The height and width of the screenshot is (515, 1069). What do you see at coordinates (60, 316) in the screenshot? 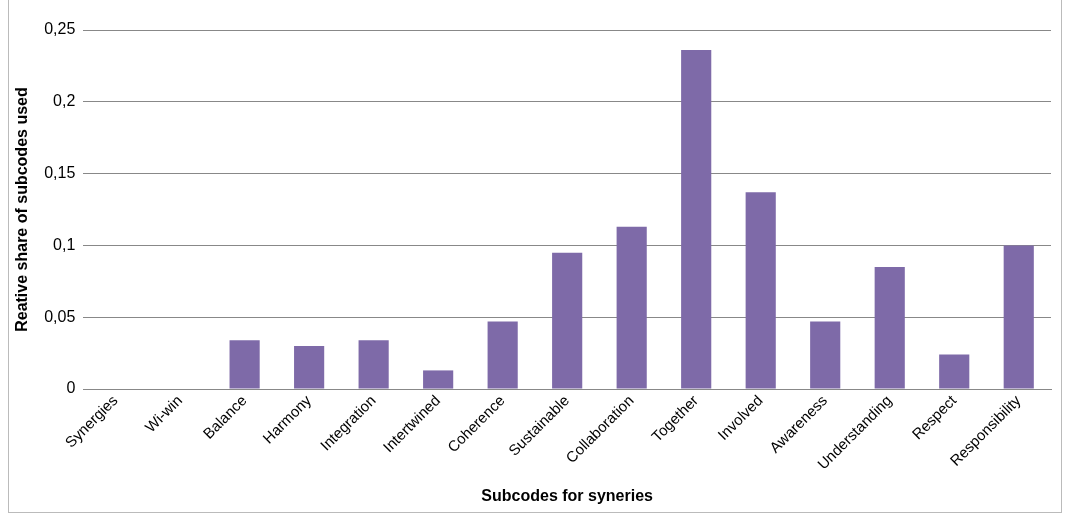
I see `y-tick-label: 0,05` at bounding box center [60, 316].